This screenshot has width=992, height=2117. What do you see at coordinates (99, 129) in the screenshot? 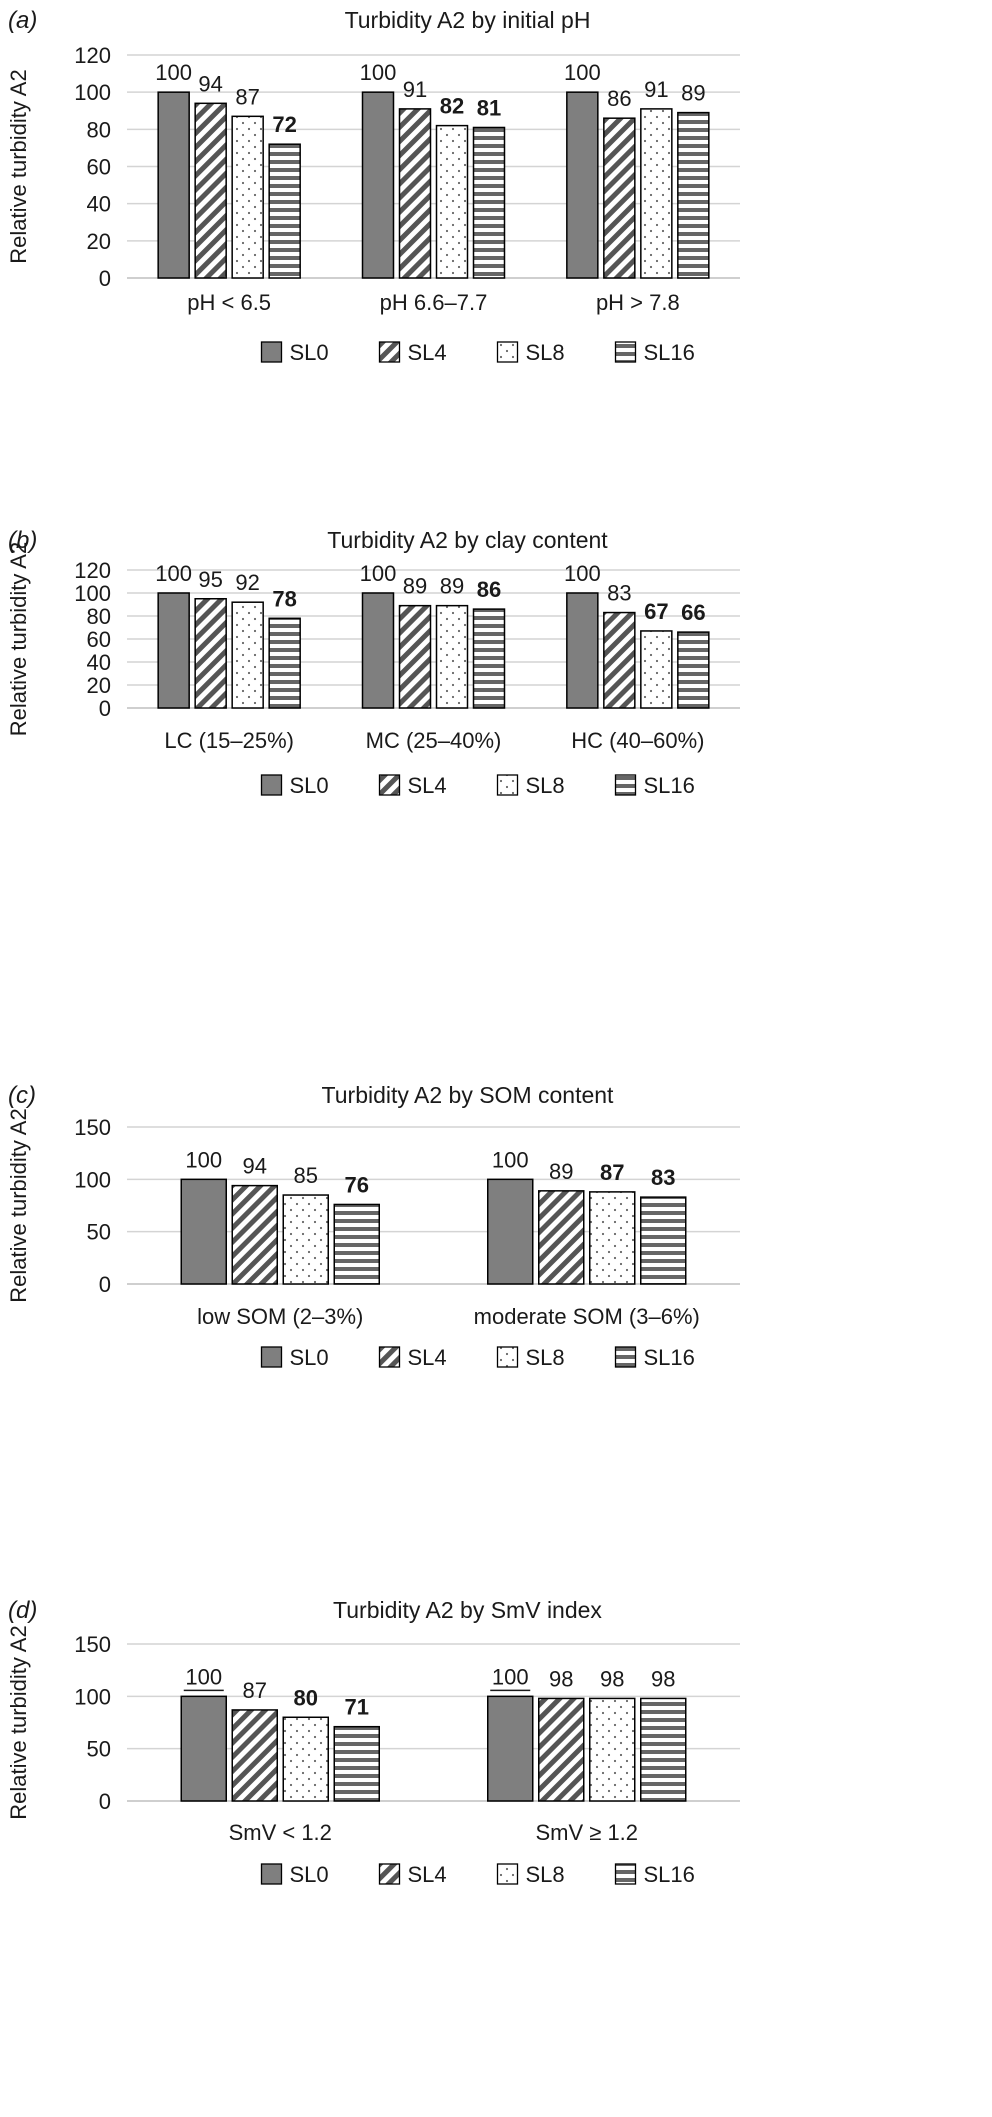
I see `y-tick-label: 80` at bounding box center [99, 129].